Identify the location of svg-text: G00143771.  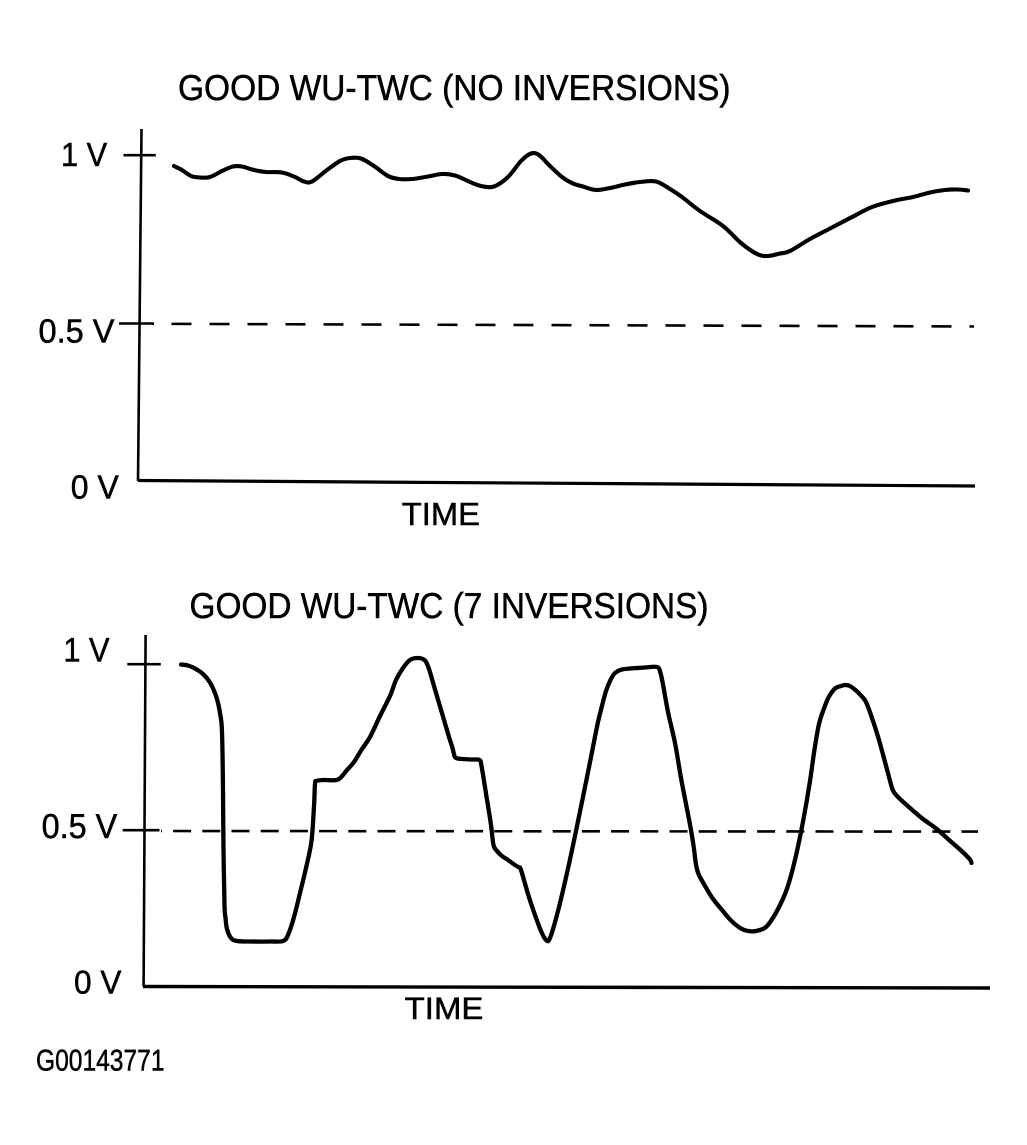
(100, 1061).